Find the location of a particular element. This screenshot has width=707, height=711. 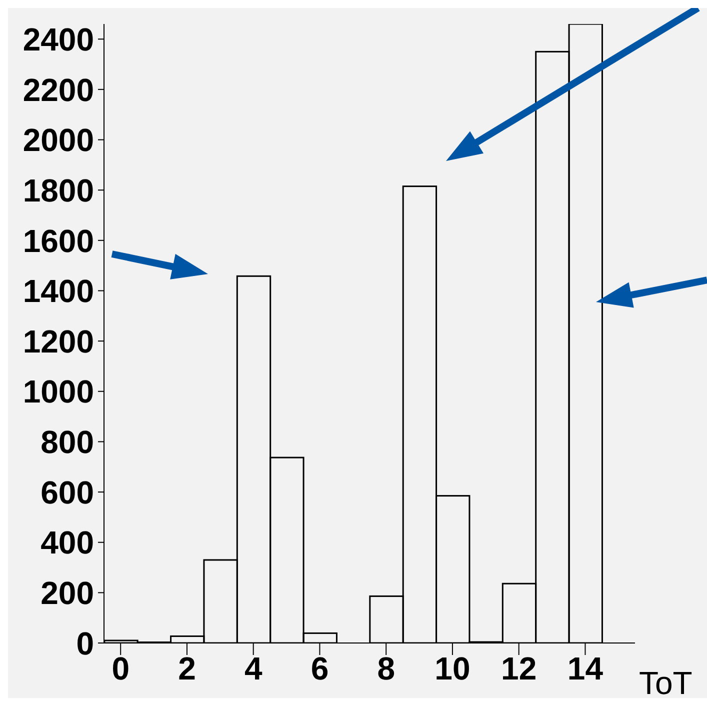

y-tick-label: 2200 is located at coordinates (58, 90).